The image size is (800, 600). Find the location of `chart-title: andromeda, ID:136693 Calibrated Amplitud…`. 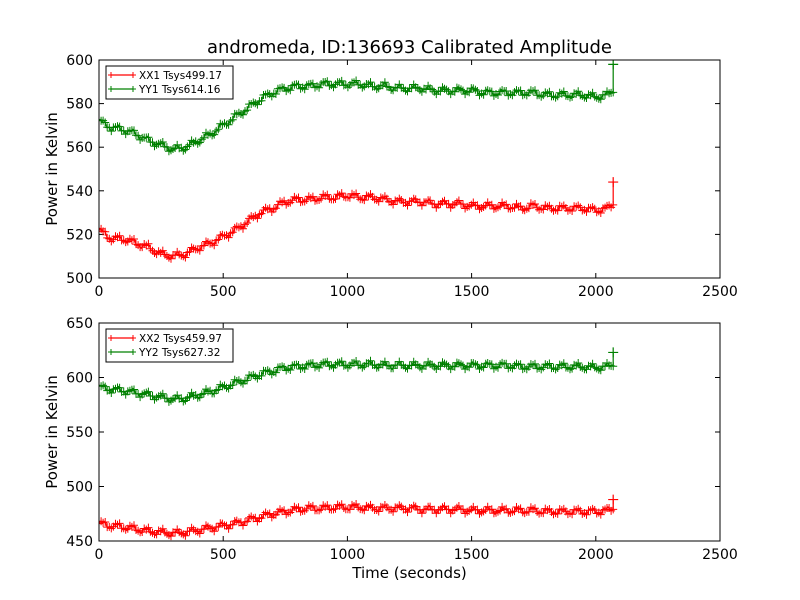

chart-title: andromeda, ID:136693 Calibrated Amplitud… is located at coordinates (409, 47).